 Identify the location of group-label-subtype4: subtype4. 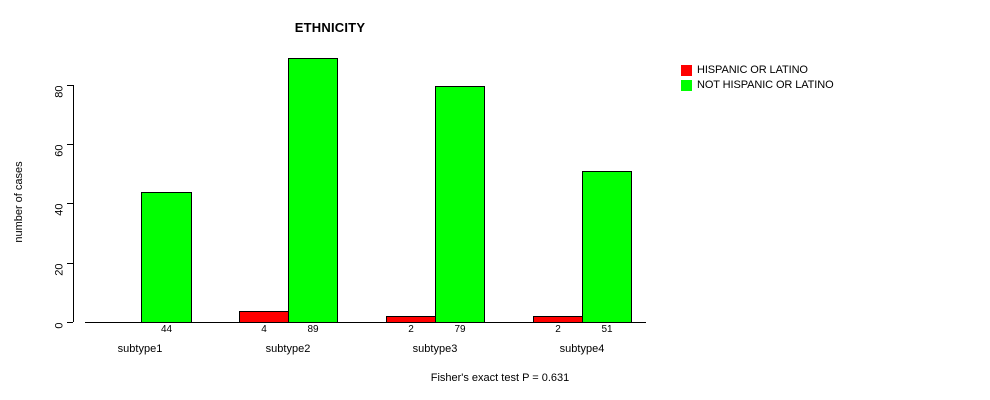
(582, 349).